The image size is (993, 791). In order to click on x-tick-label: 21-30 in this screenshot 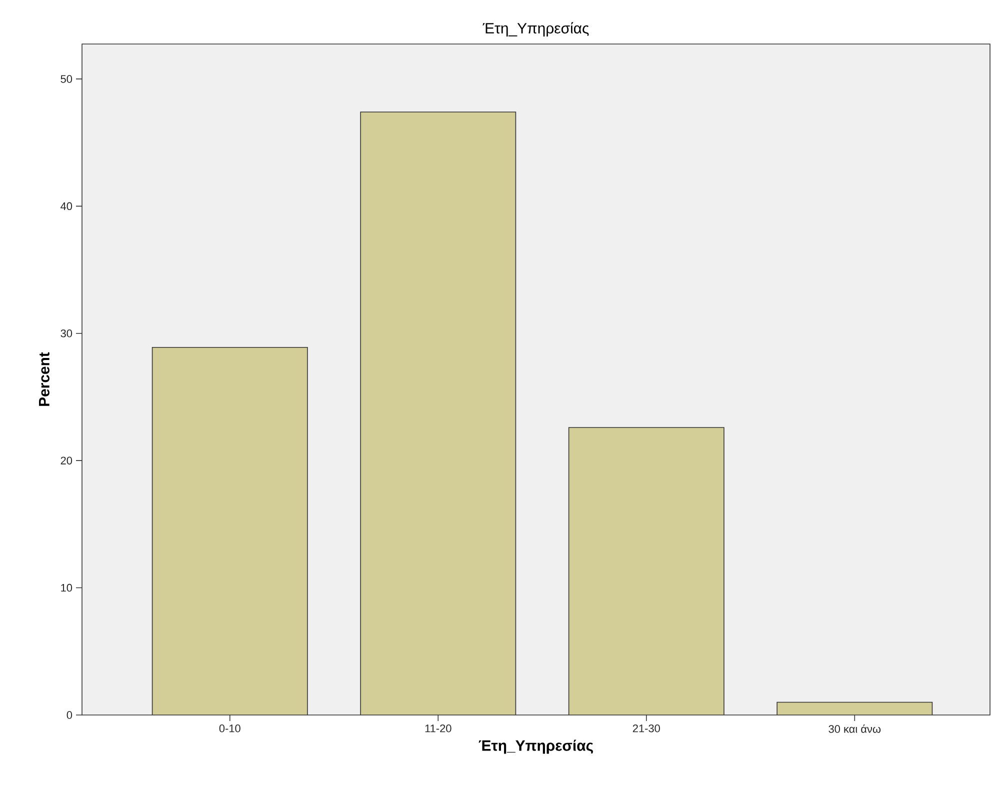, I will do `click(646, 728)`.